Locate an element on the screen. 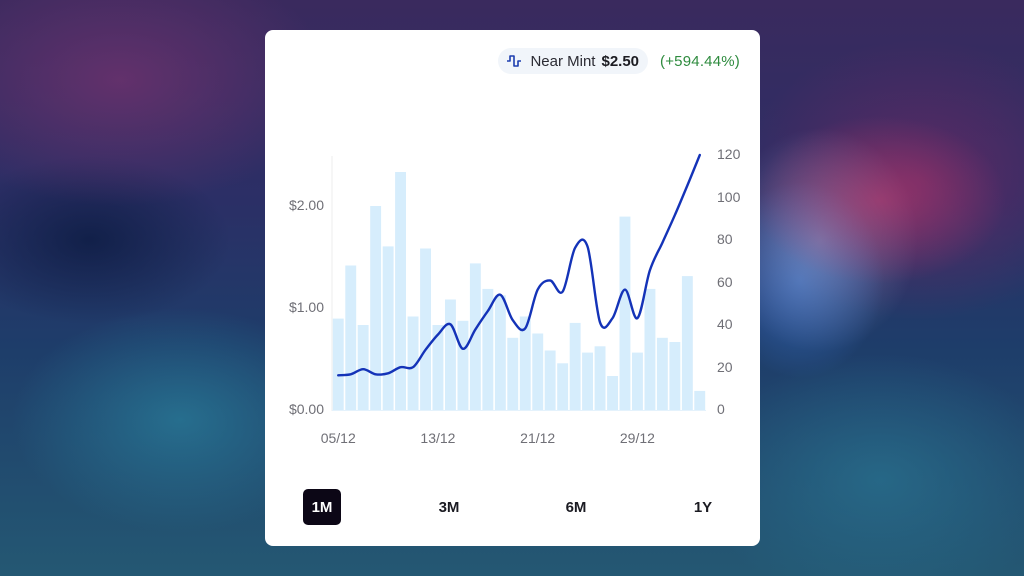 Image resolution: width=1024 pixels, height=576 pixels. x-axis-tick: 13/12 is located at coordinates (438, 438).